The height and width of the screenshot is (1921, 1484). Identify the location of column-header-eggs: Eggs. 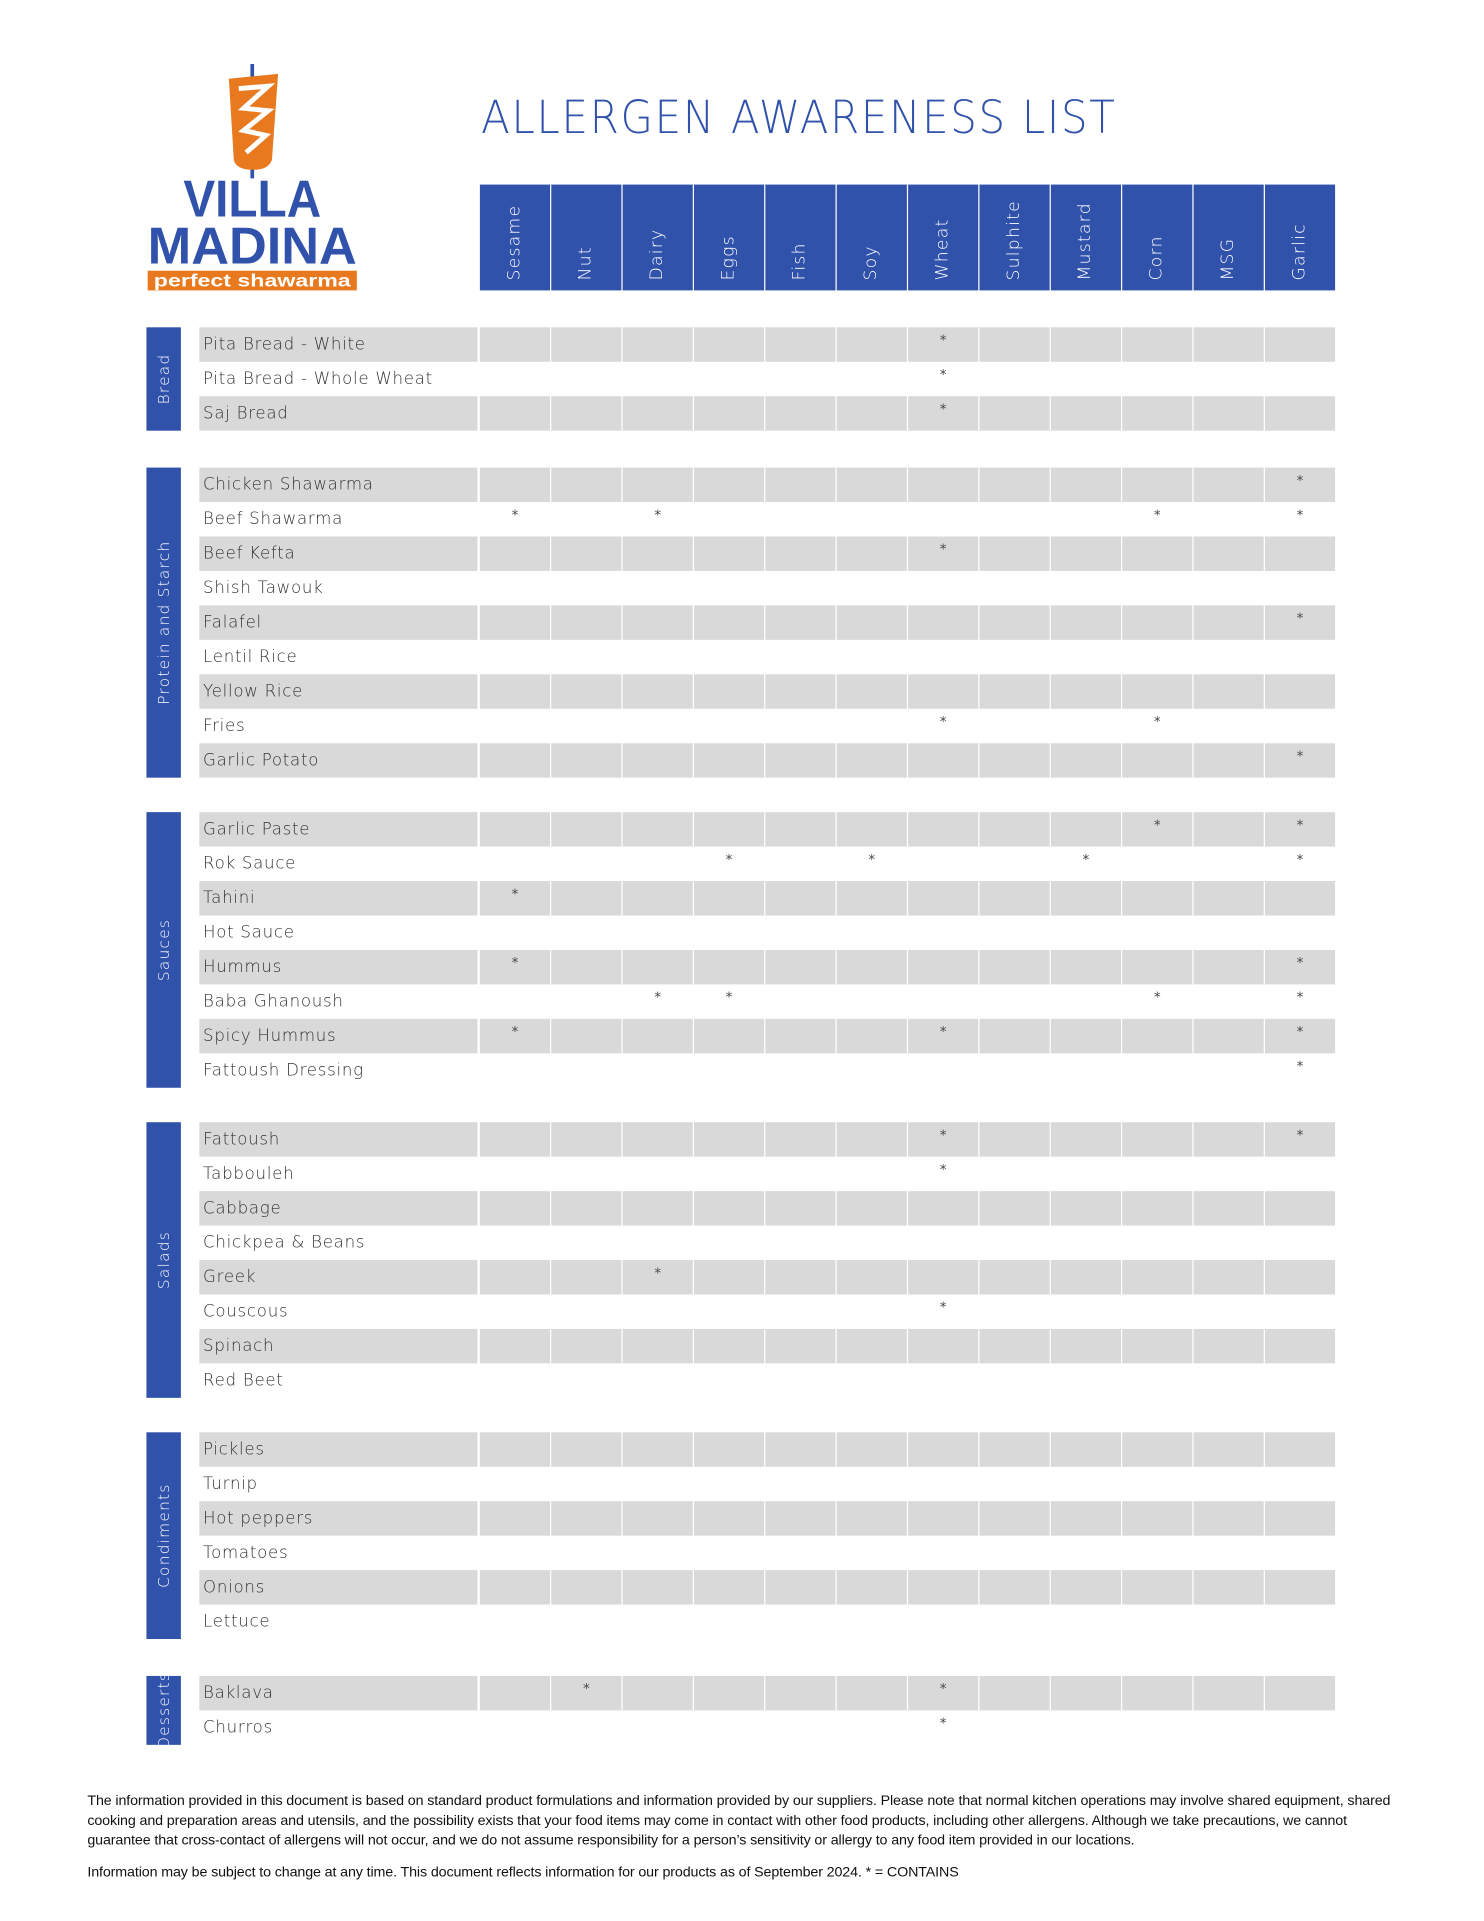
(729, 237).